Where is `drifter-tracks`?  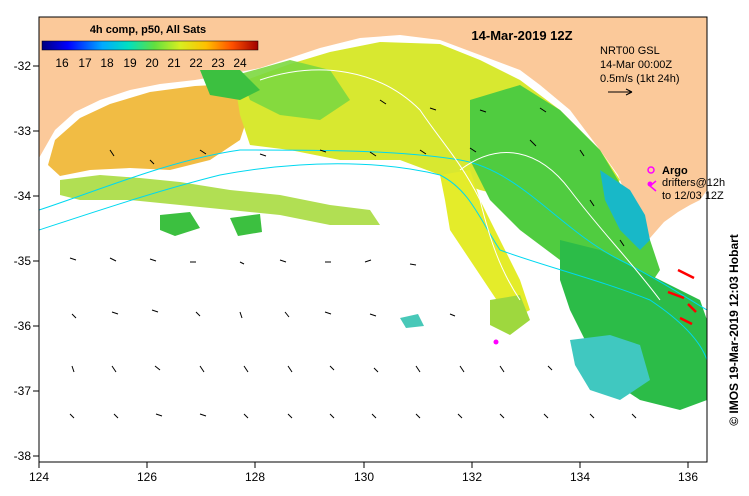
drifter-tracks is located at coordinates (682, 297).